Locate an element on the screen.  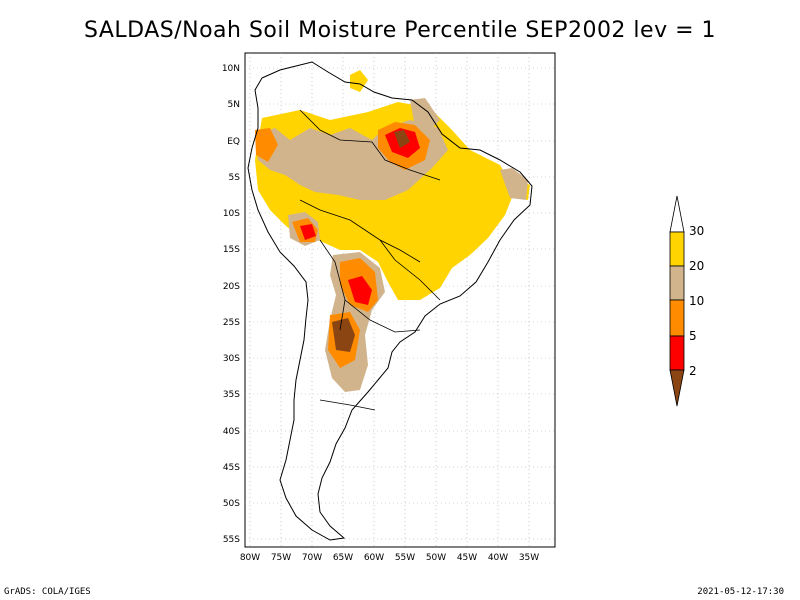
colorbar-label: 10 is located at coordinates (696, 301).